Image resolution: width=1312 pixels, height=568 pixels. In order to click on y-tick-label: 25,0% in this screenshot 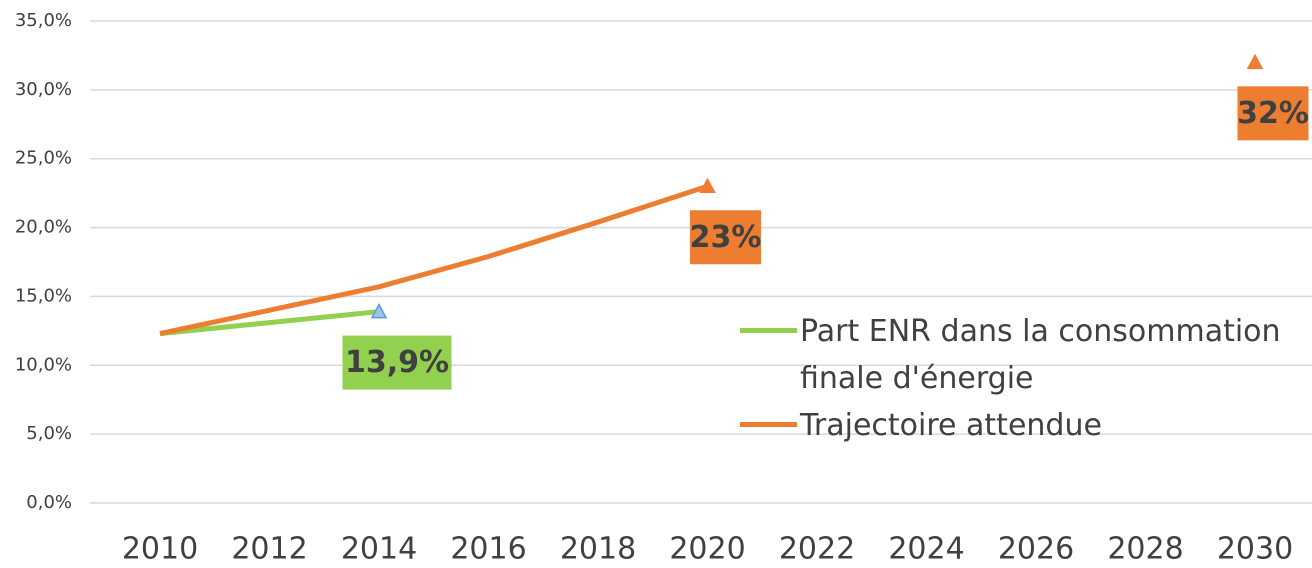, I will do `click(43, 158)`.